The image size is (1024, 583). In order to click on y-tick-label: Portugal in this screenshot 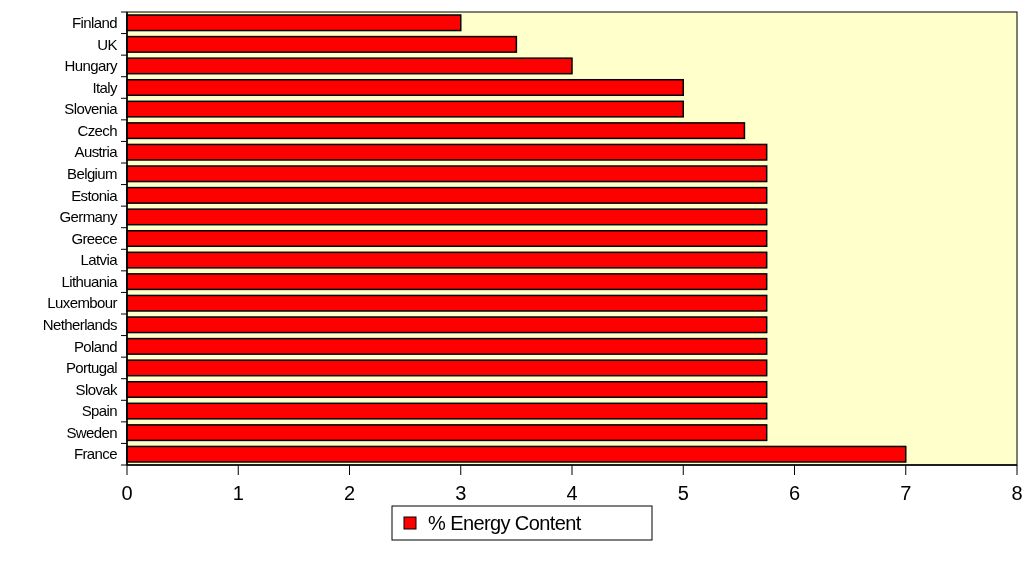, I will do `click(91, 368)`.